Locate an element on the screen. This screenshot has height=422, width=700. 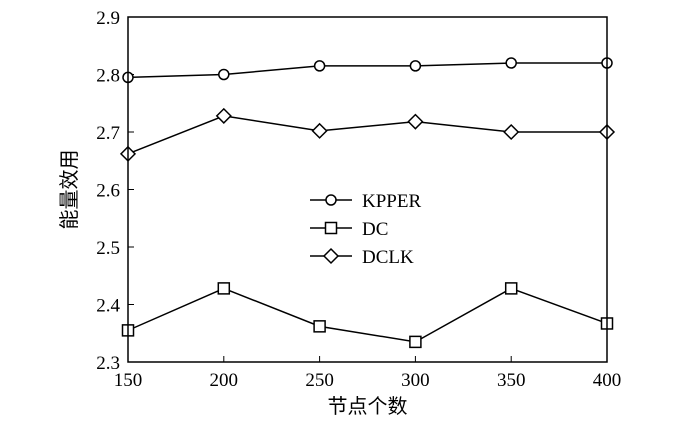
y-tick-label: 2.6 is located at coordinates (108, 191).